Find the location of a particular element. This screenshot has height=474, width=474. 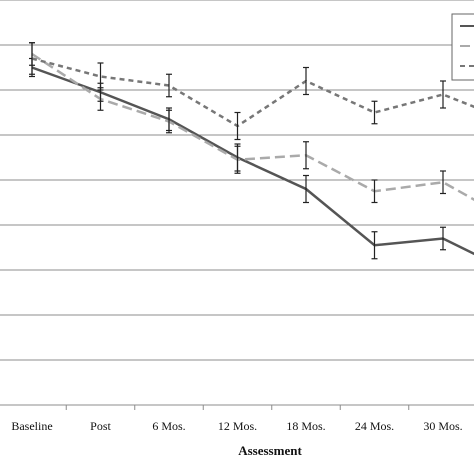

series-line is located at coordinates (252, 92).